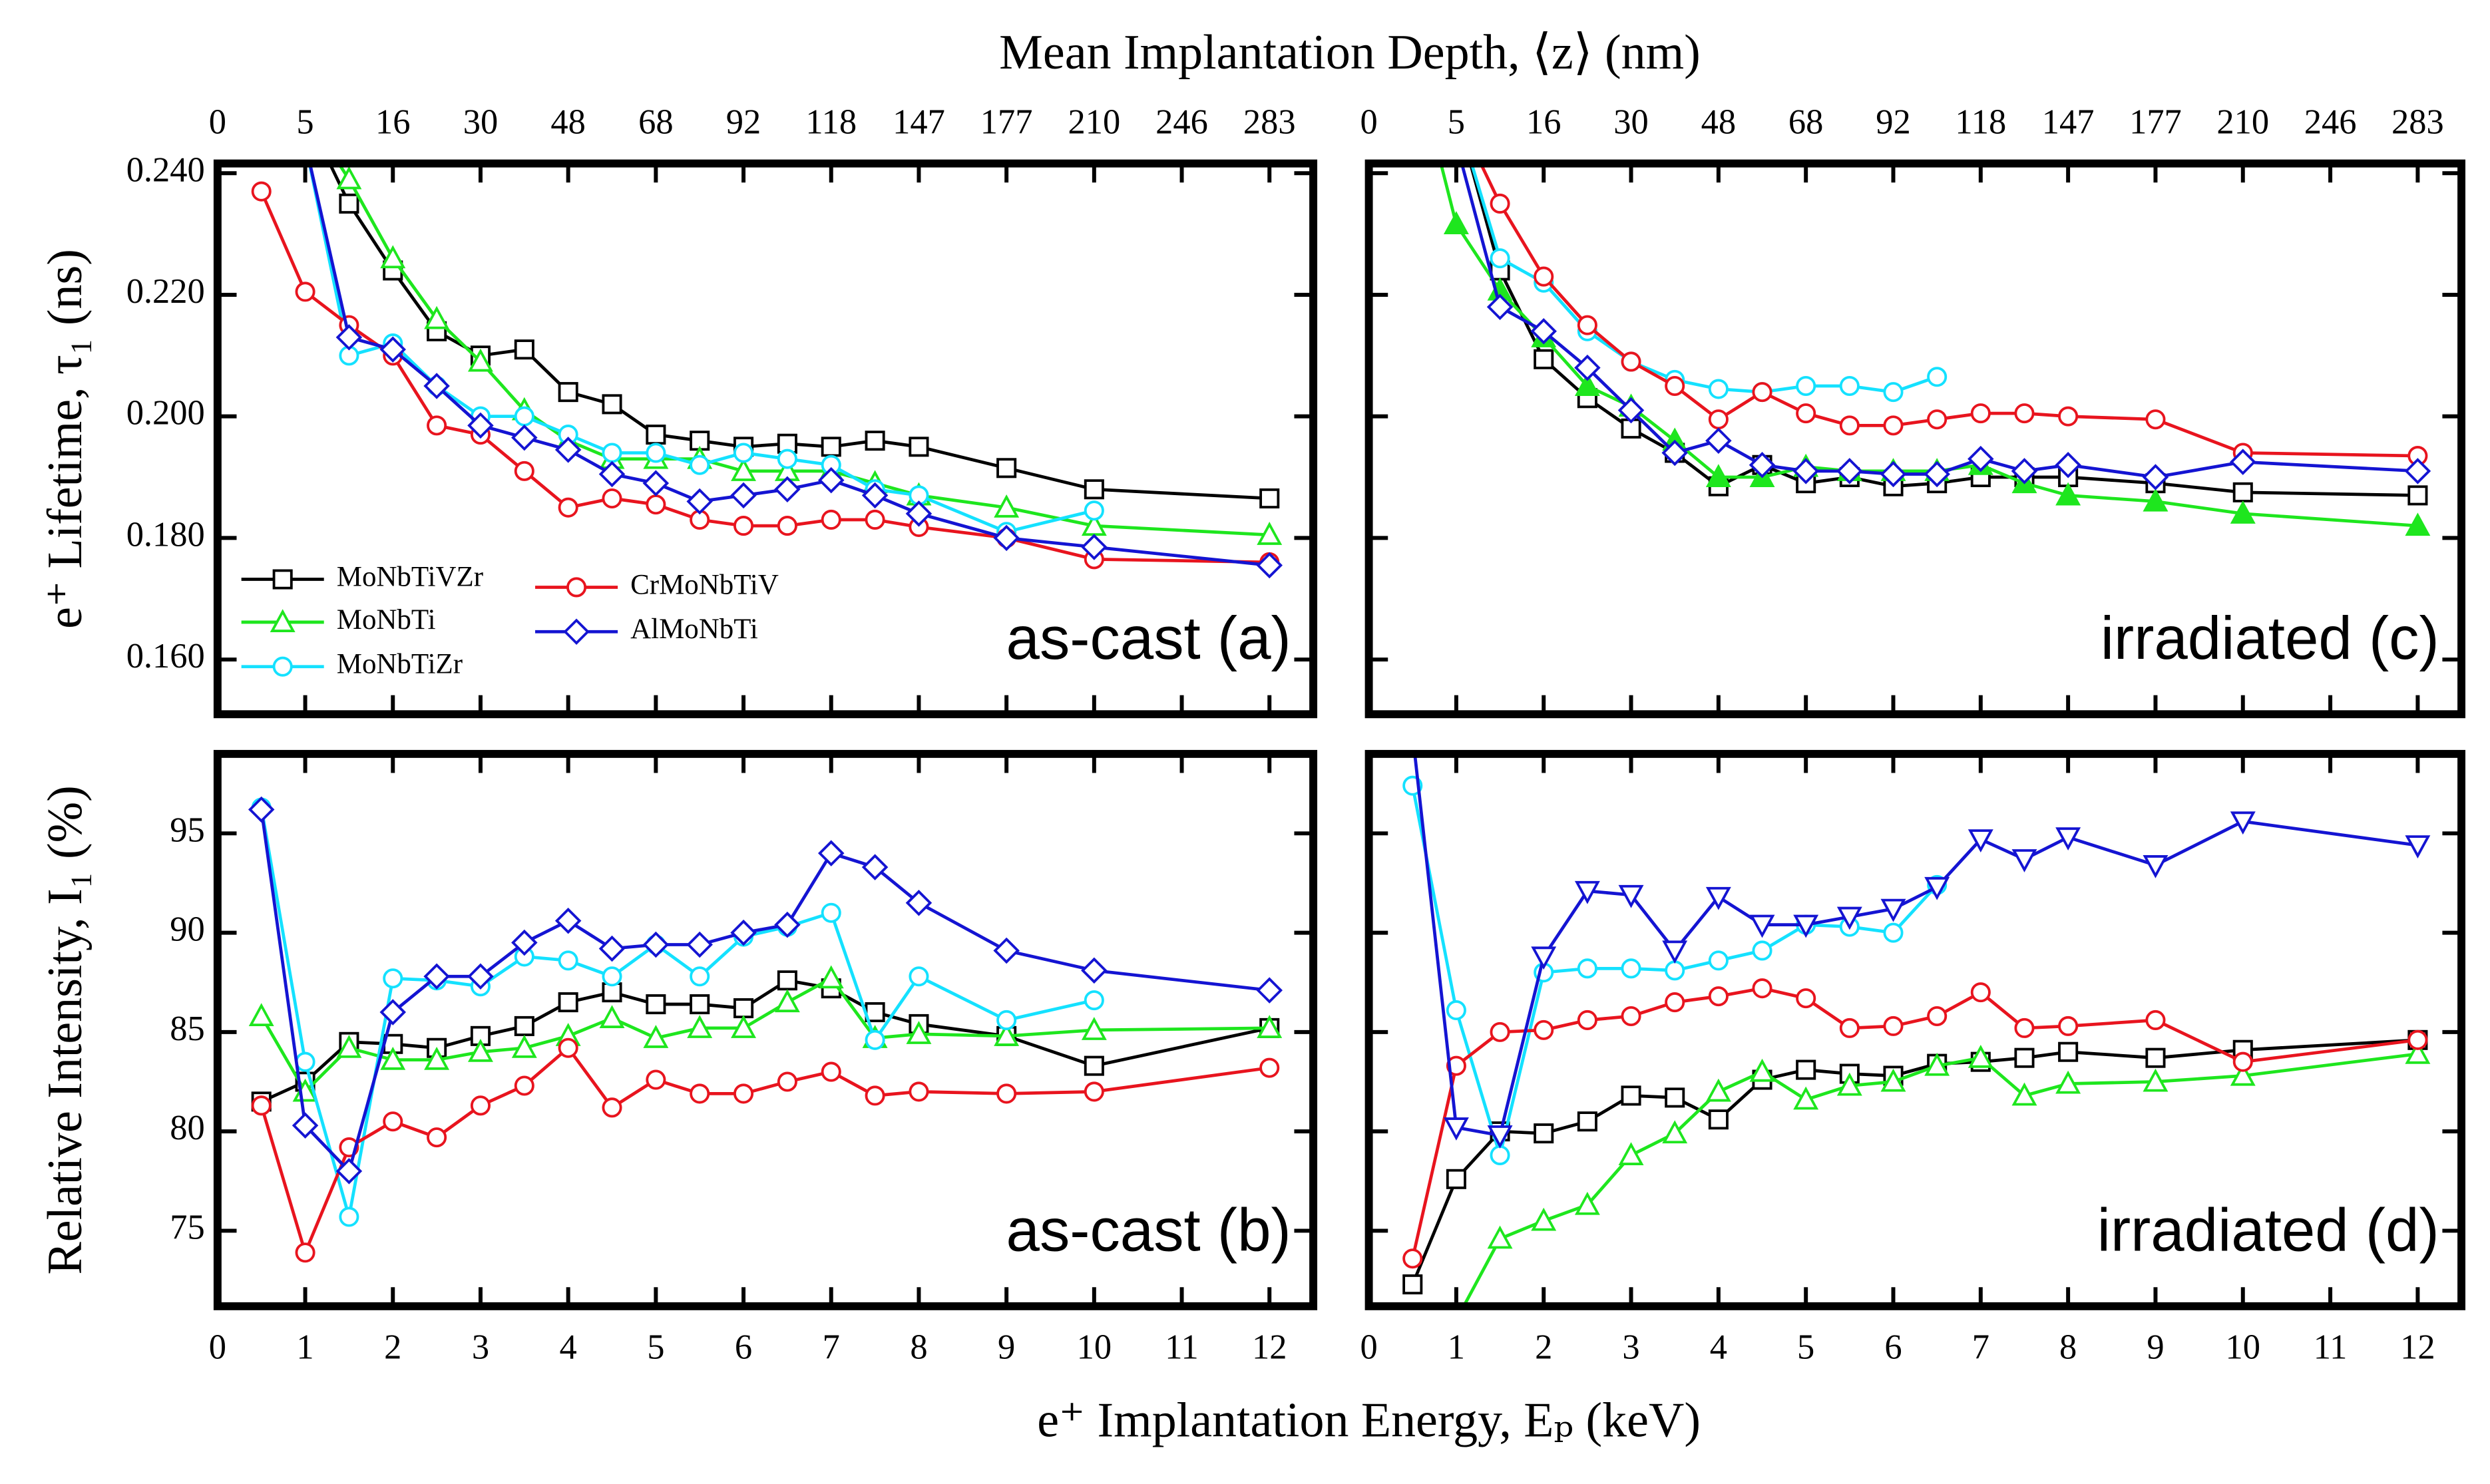 The width and height of the screenshot is (2490, 1484). Describe the element at coordinates (1007, 121) in the screenshot. I see `x2-tick-label: 177` at that location.